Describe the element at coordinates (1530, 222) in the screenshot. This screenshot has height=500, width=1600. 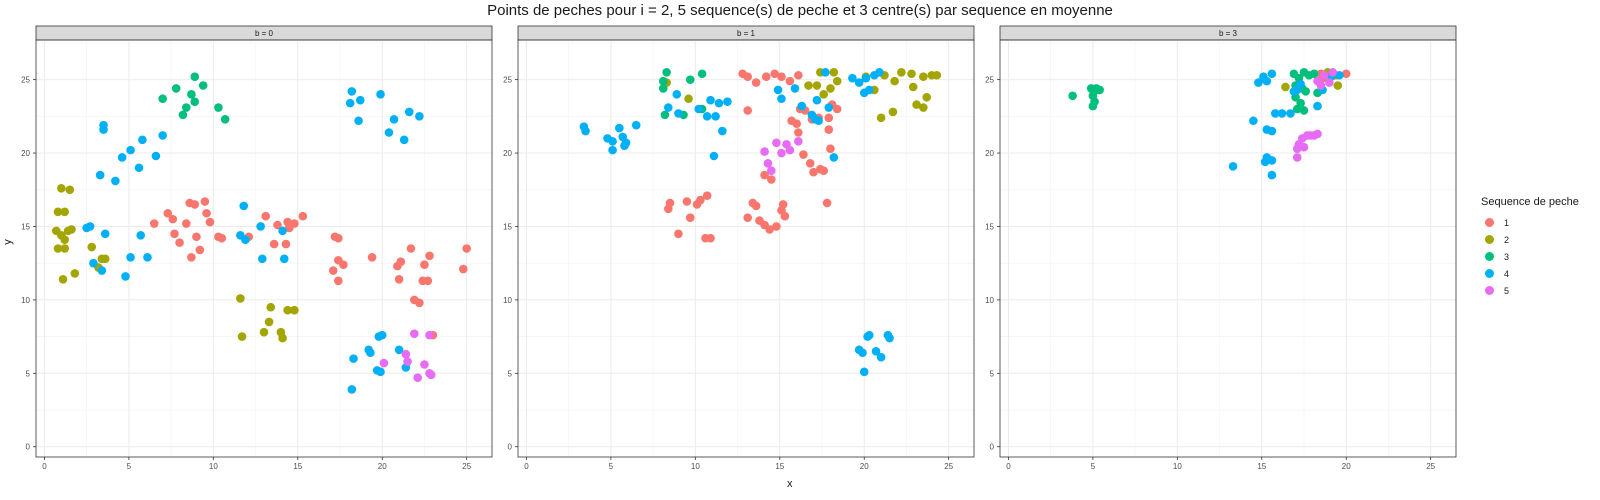
I see `legend-item-1: 1` at that location.